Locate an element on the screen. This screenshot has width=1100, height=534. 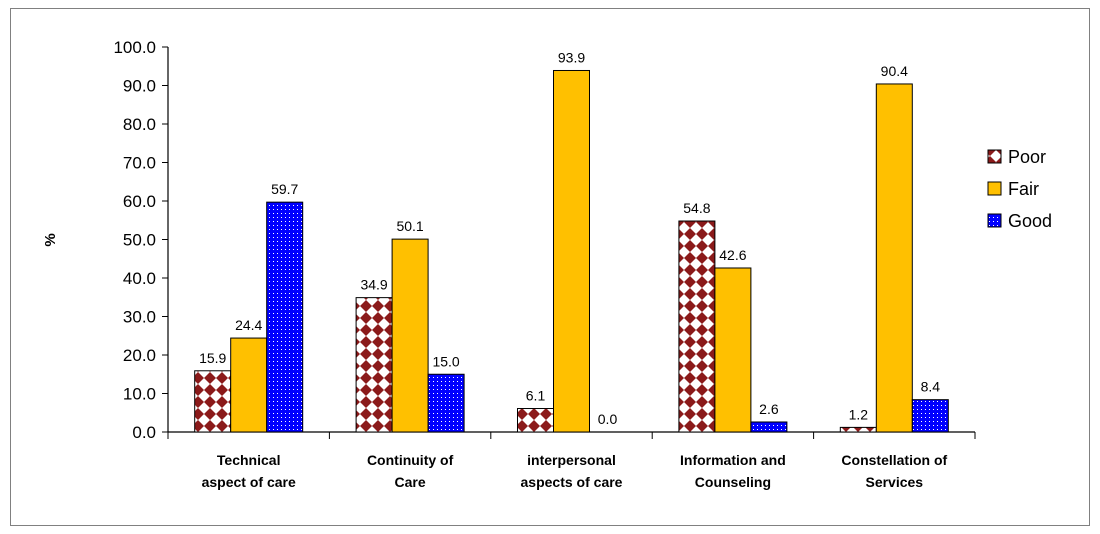
y-tick-label: 60.0 is located at coordinates (139, 201).